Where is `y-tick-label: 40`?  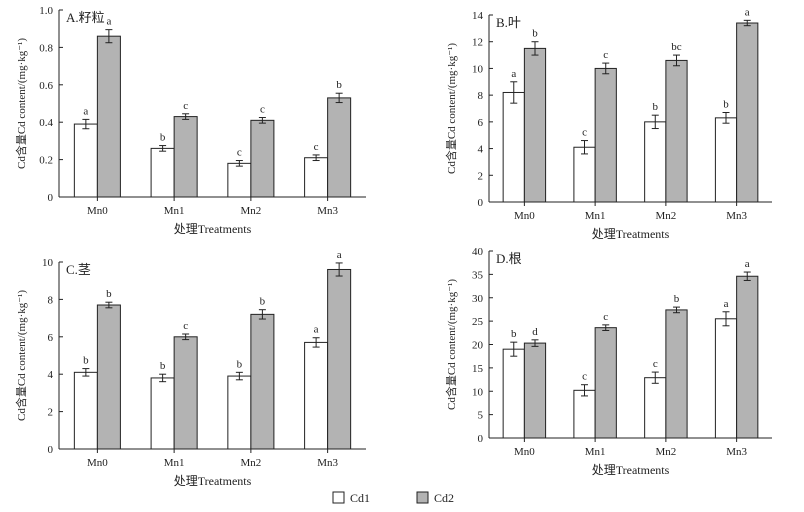 y-tick-label: 40 is located at coordinates (478, 252).